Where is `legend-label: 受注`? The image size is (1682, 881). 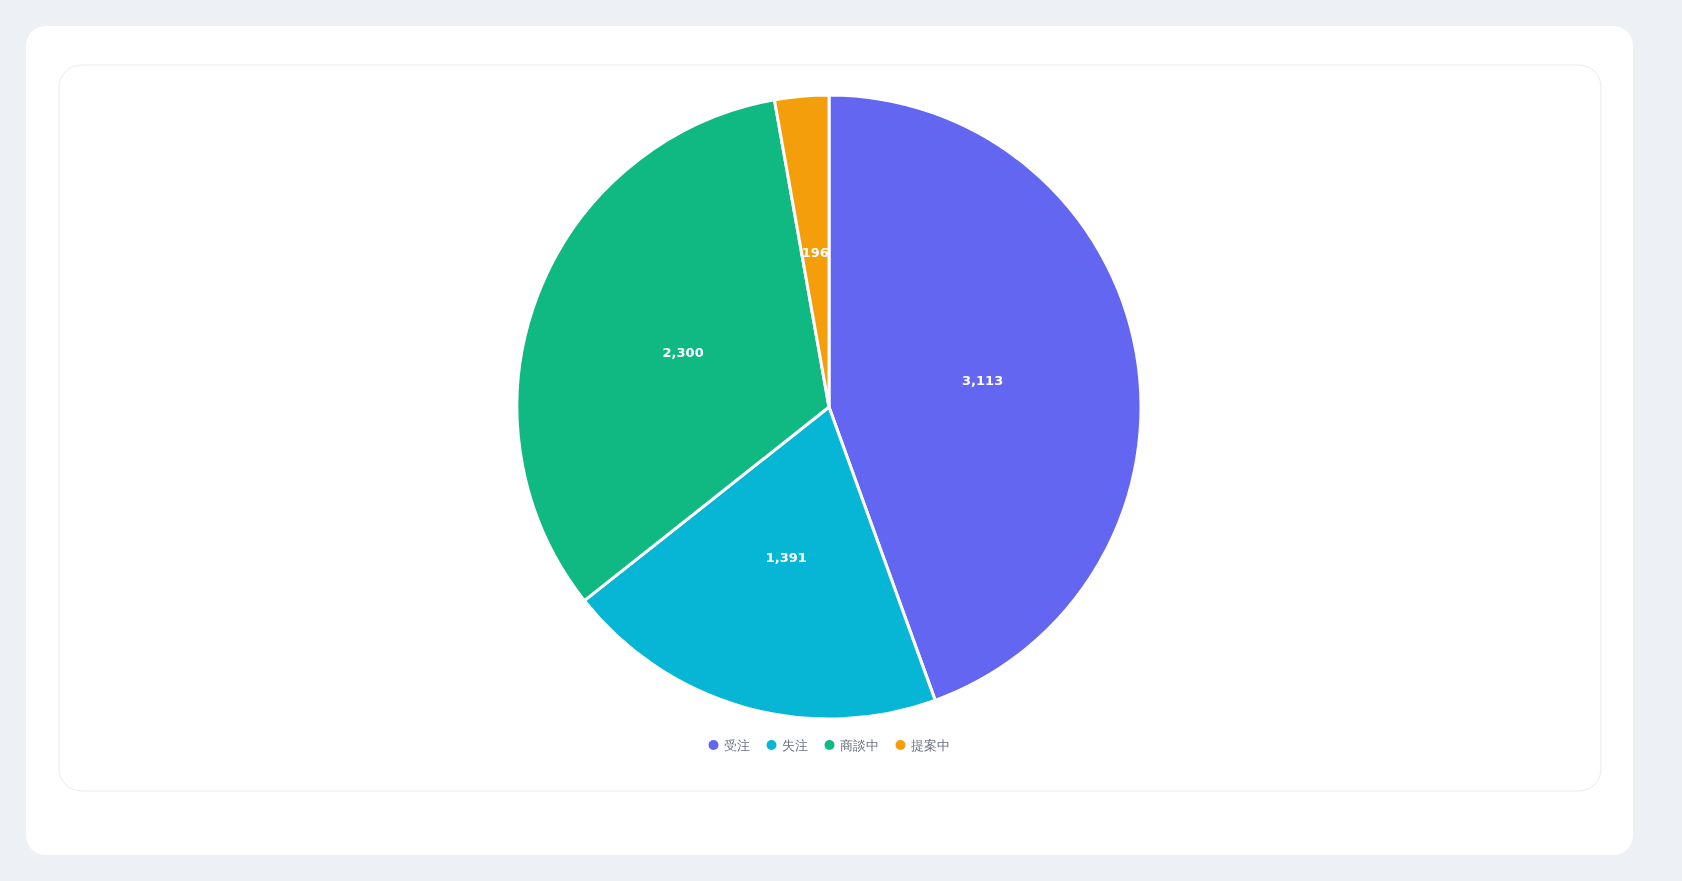
legend-label: 受注 is located at coordinates (736, 745).